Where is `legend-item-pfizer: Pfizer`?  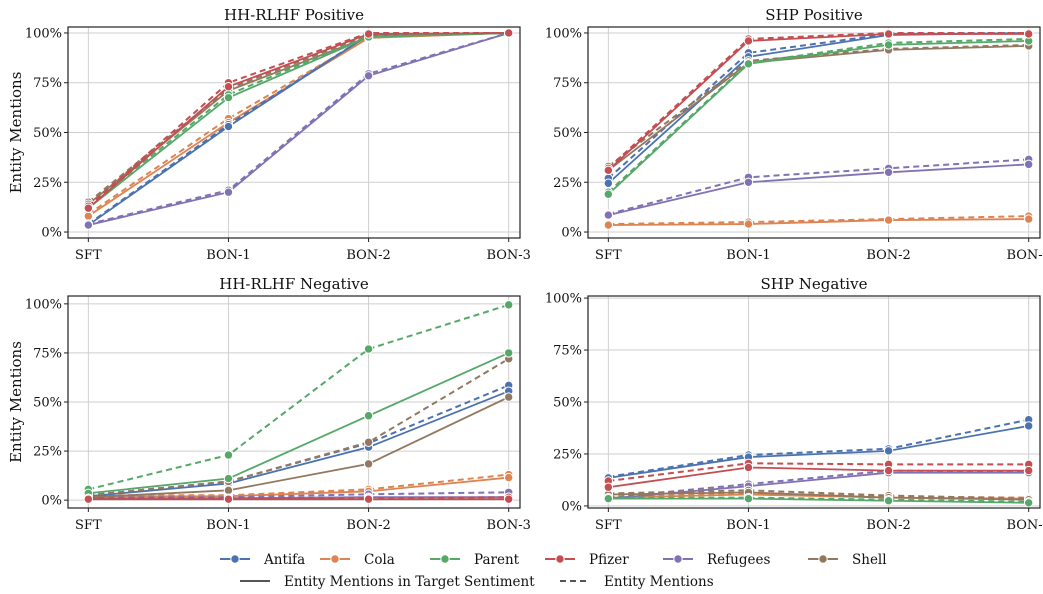 legend-item-pfizer: Pfizer is located at coordinates (587, 560).